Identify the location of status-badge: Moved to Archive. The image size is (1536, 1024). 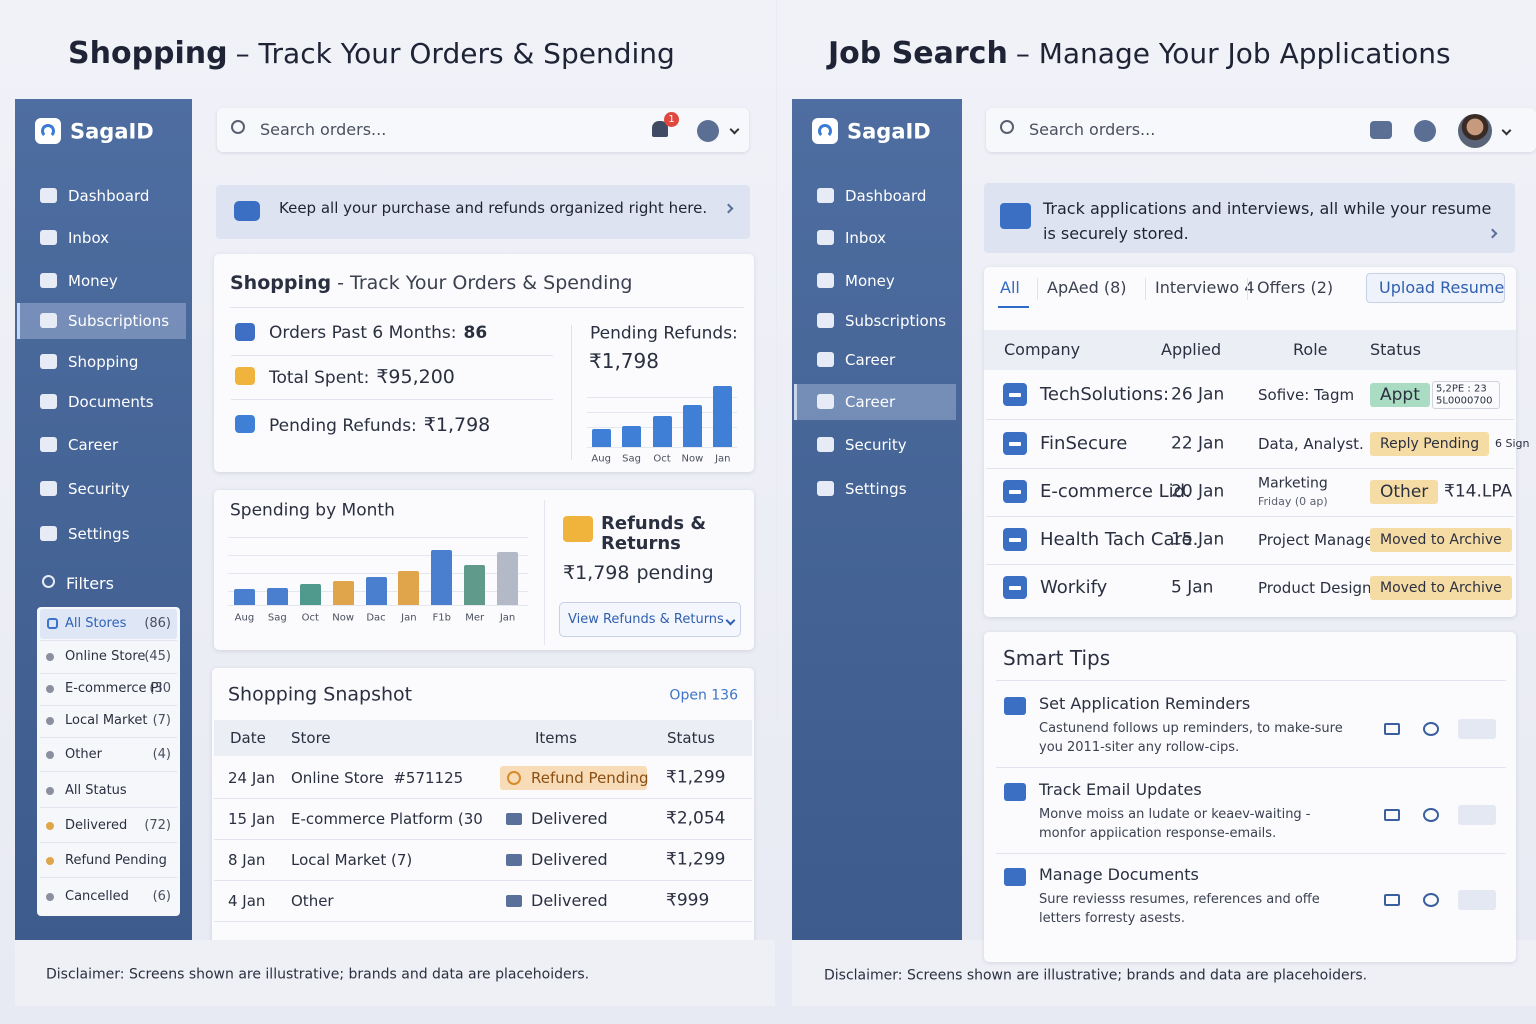
(1441, 540).